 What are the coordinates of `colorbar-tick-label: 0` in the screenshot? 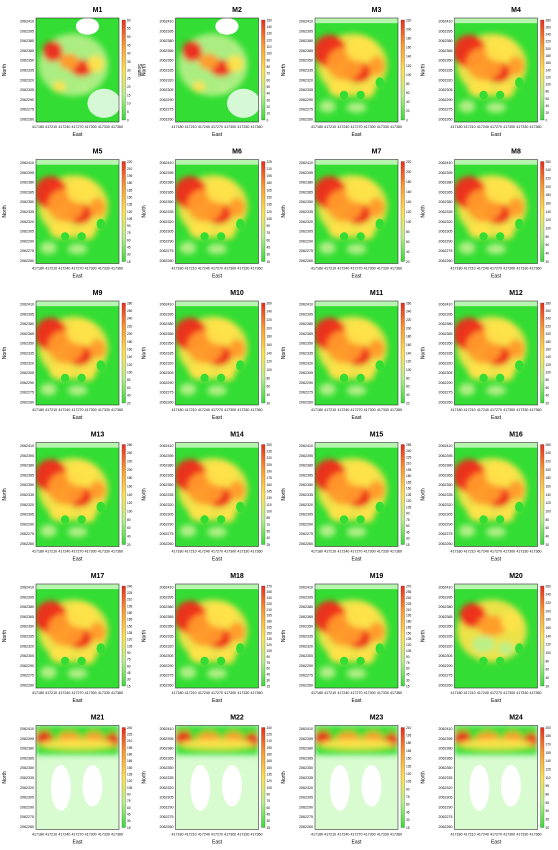 It's located at (407, 120).